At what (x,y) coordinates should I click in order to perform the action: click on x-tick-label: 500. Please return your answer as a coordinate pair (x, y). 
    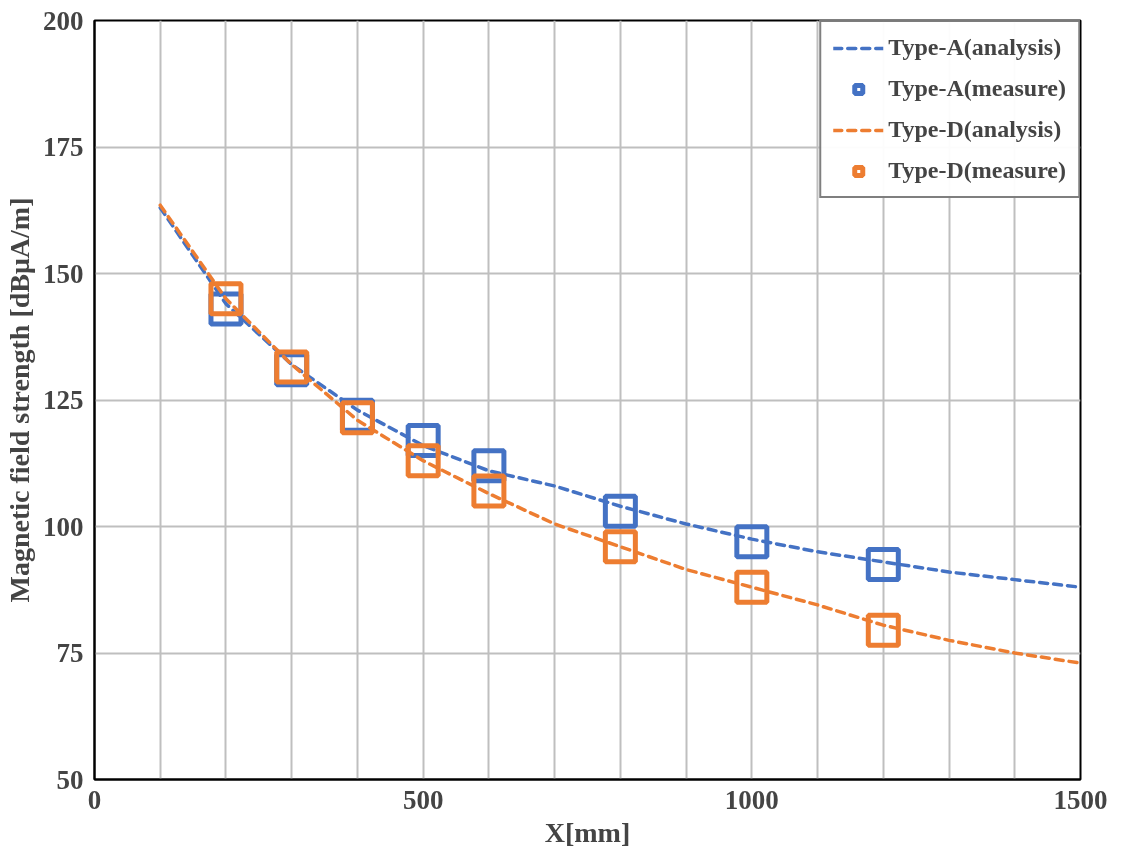
    Looking at the image, I should click on (423, 799).